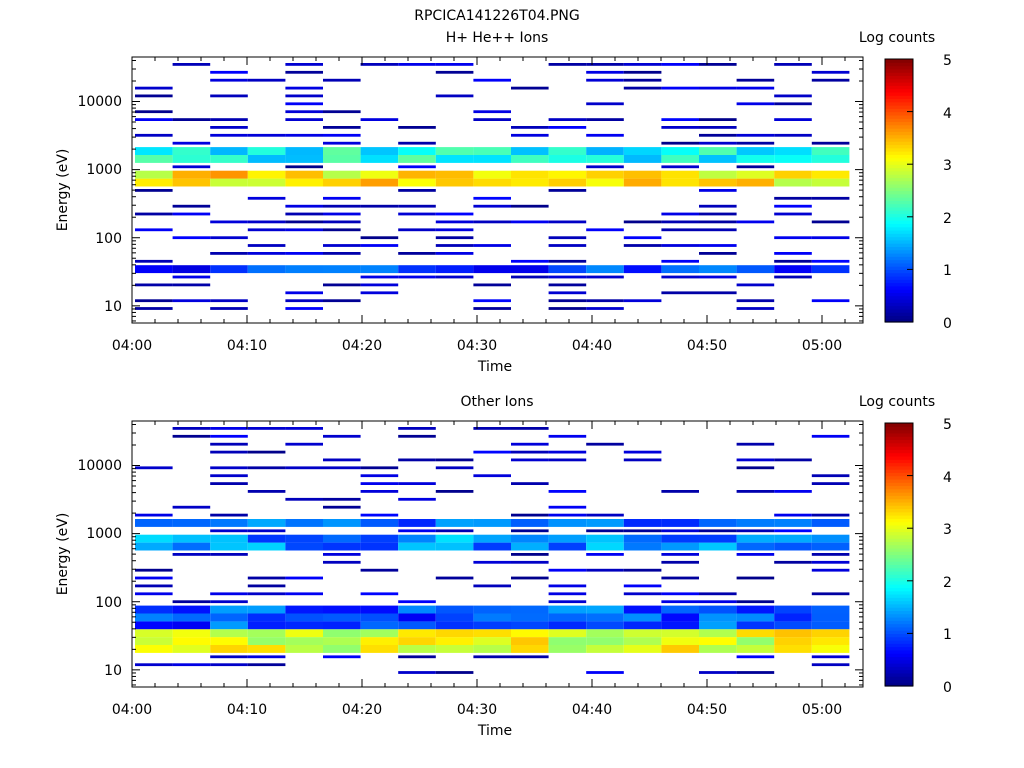  I want to click on panel2-ytick-1000: 1000, so click(104, 534).